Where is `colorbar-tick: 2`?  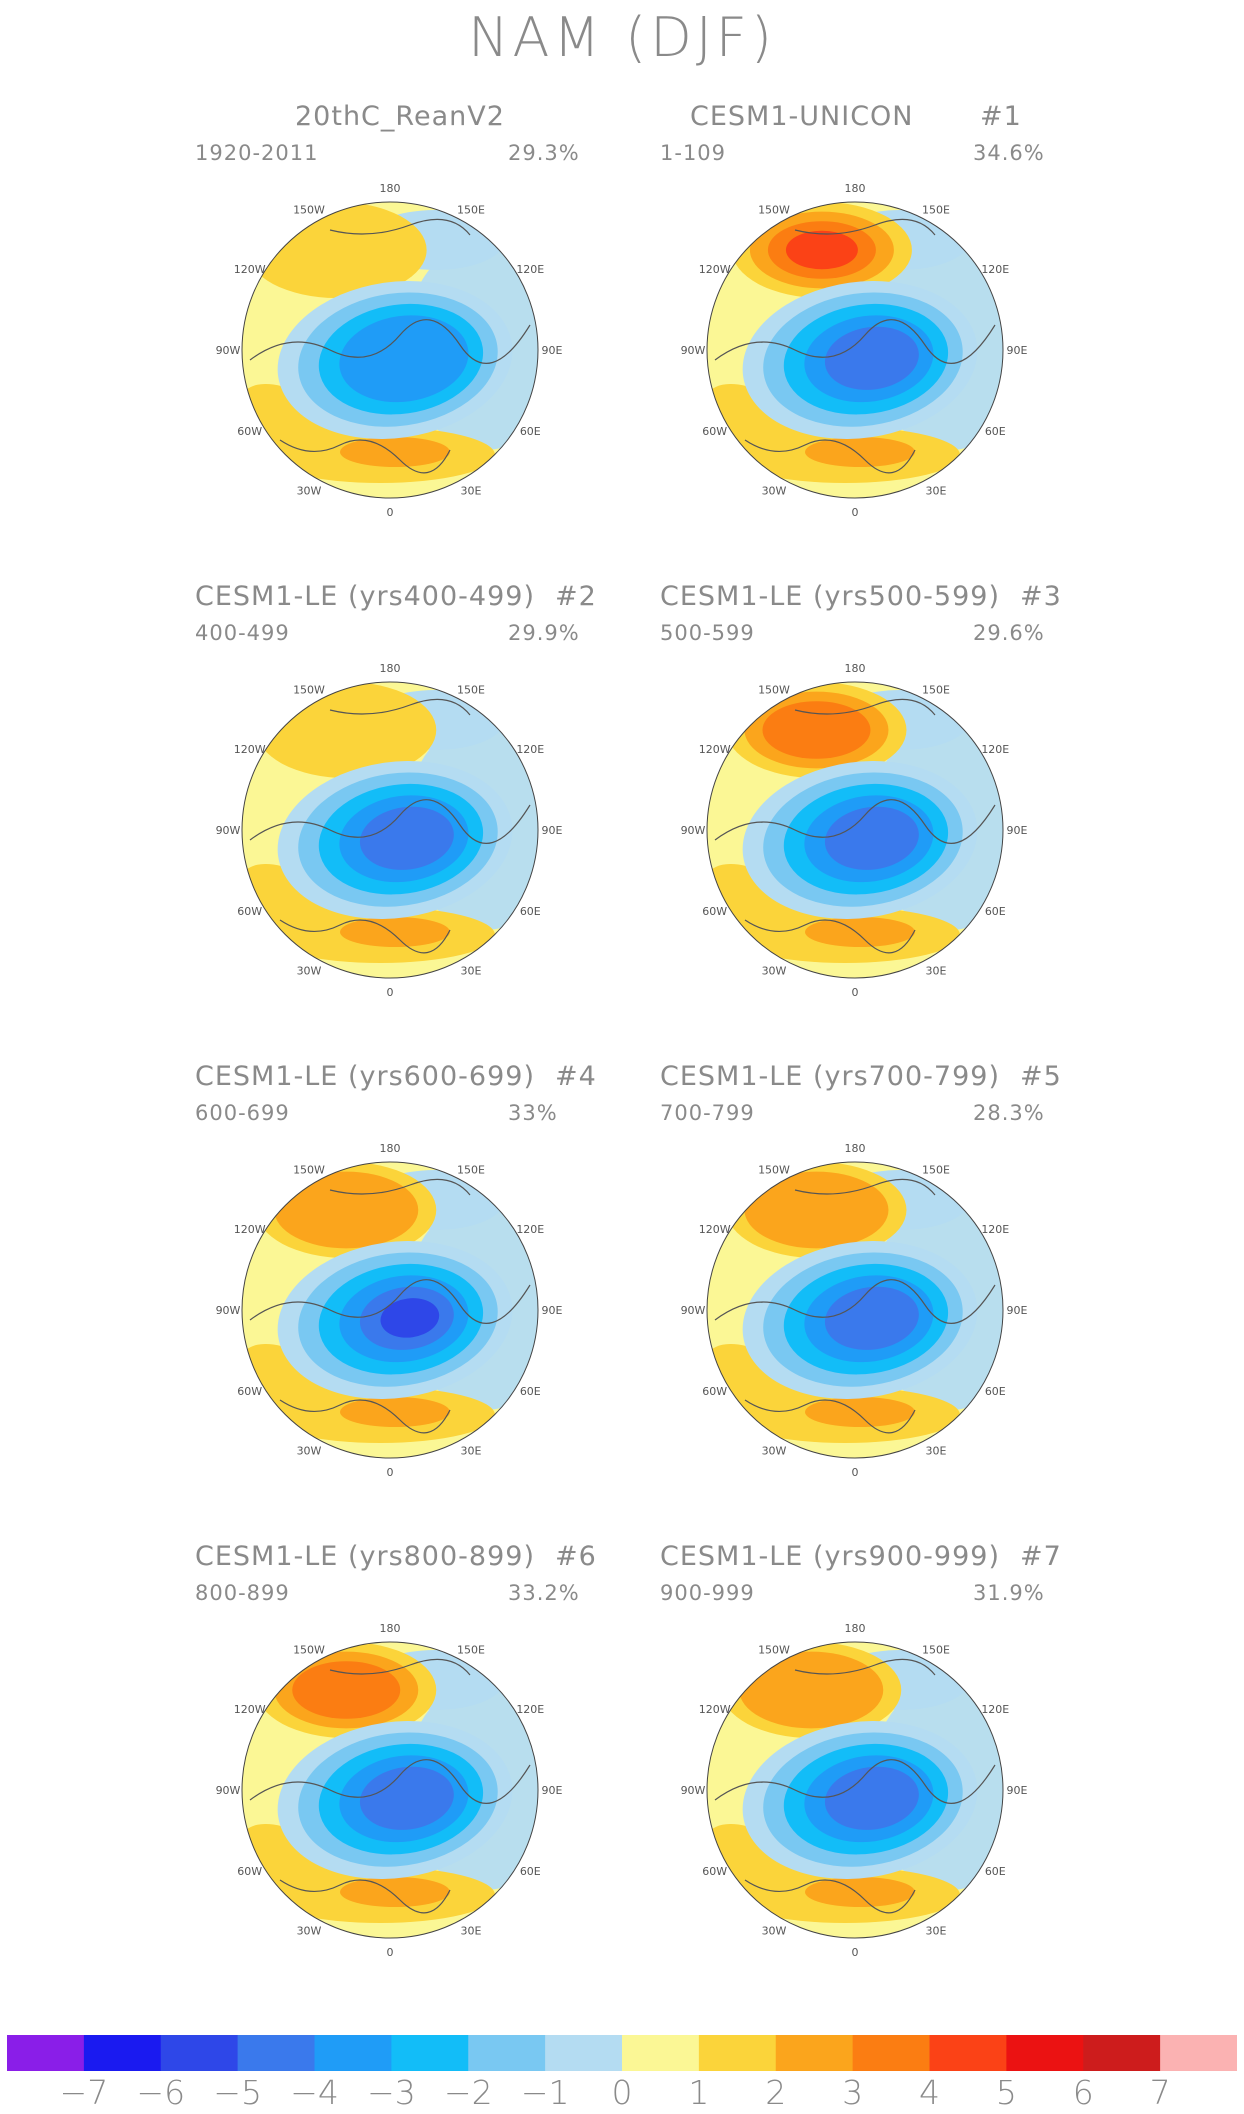
colorbar-tick: 2 is located at coordinates (776, 2092).